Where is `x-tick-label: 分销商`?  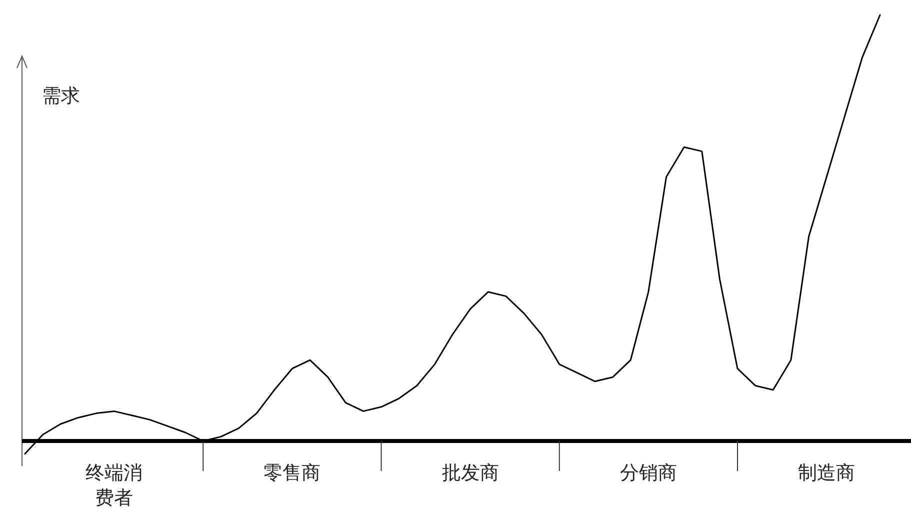
x-tick-label: 分销商 is located at coordinates (648, 473).